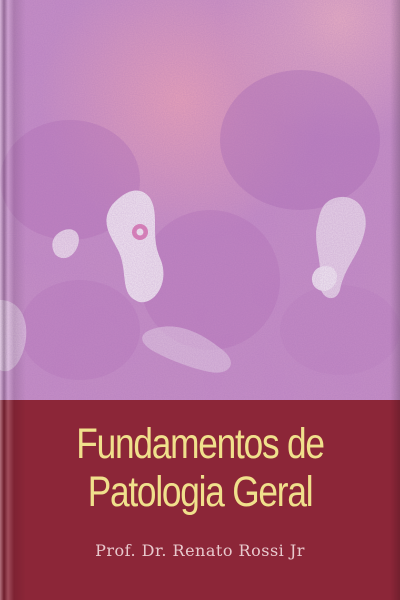 The width and height of the screenshot is (400, 600). I want to click on book-title: Fundamentos de Patologia Geral, so click(200, 468).